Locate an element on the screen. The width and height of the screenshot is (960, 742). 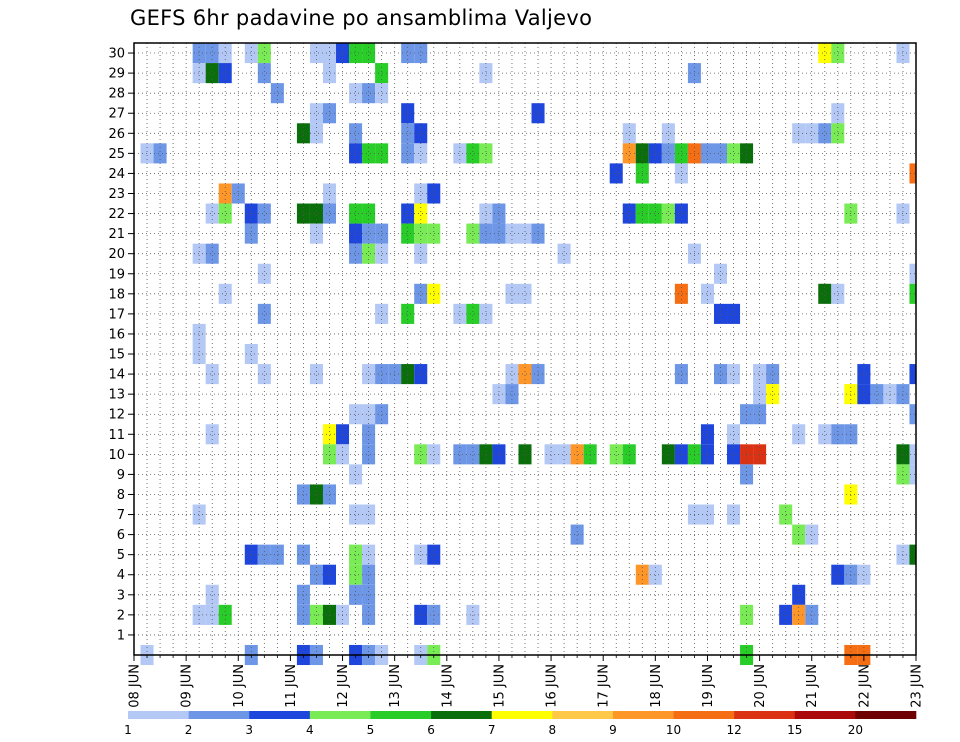
x-tick-label: 08 JUN is located at coordinates (135, 686).